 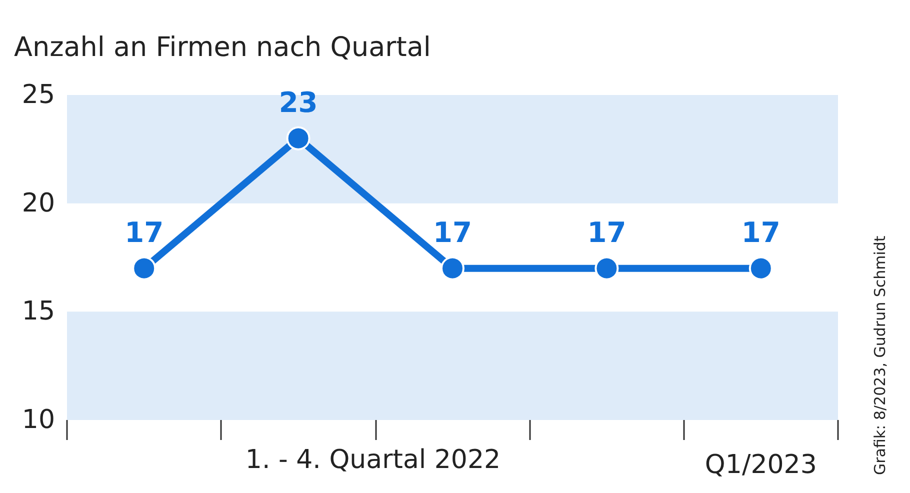 I want to click on text: 1. - 4. Quartal 2022, so click(x=373, y=460).